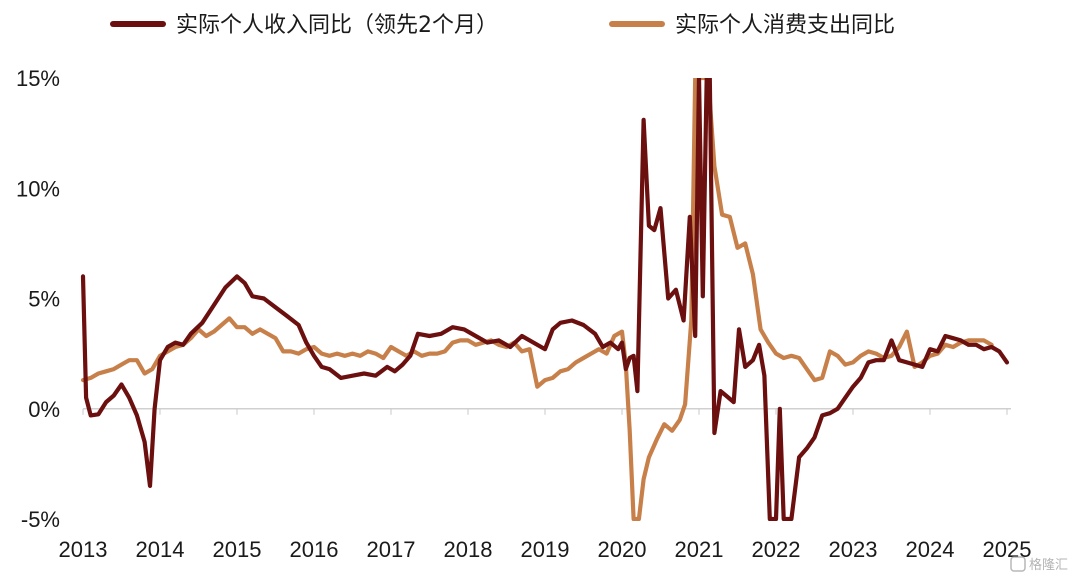 The width and height of the screenshot is (1080, 579). Describe the element at coordinates (337, 25) in the screenshot. I see `legend-label-income: 实际个人收入同比（领先2个月）` at that location.